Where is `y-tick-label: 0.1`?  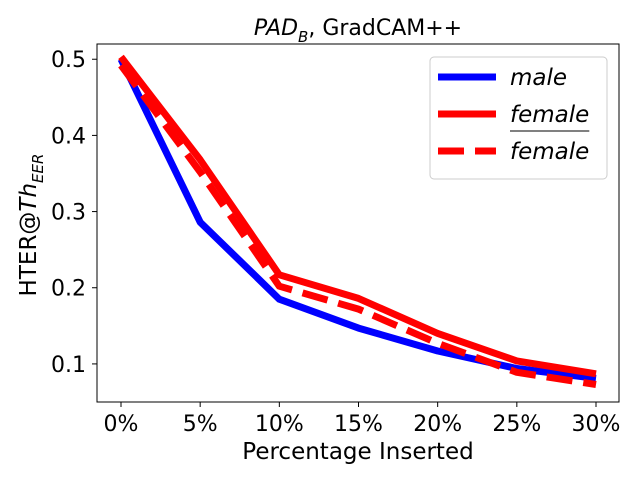 y-tick-label: 0.1 is located at coordinates (68, 365).